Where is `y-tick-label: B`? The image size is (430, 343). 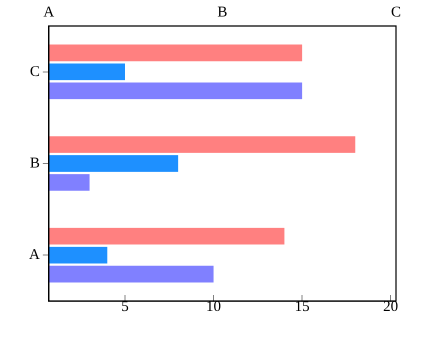 y-tick-label: B is located at coordinates (35, 163).